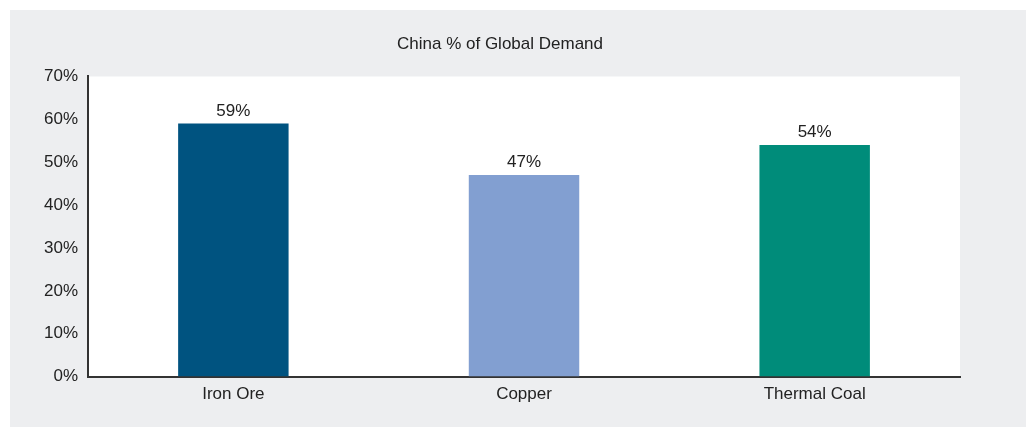 The image size is (1036, 427). Describe the element at coordinates (814, 132) in the screenshot. I see `data-label: 54%` at that location.